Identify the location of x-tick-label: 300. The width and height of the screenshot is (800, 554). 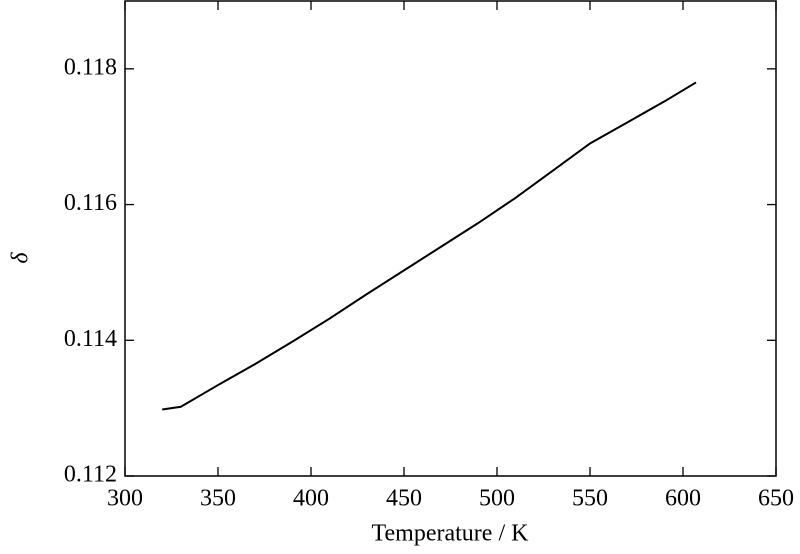
(125, 499).